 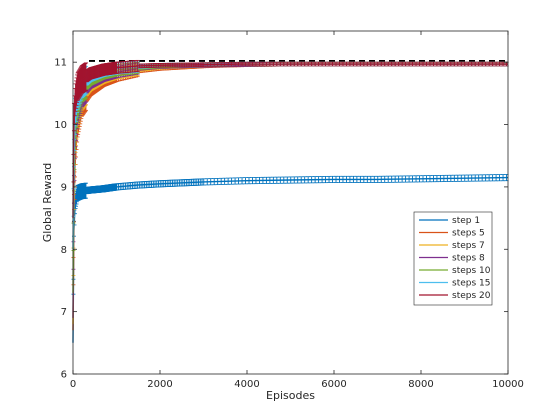 I want to click on x-tick-label: 0, so click(x=73, y=384).